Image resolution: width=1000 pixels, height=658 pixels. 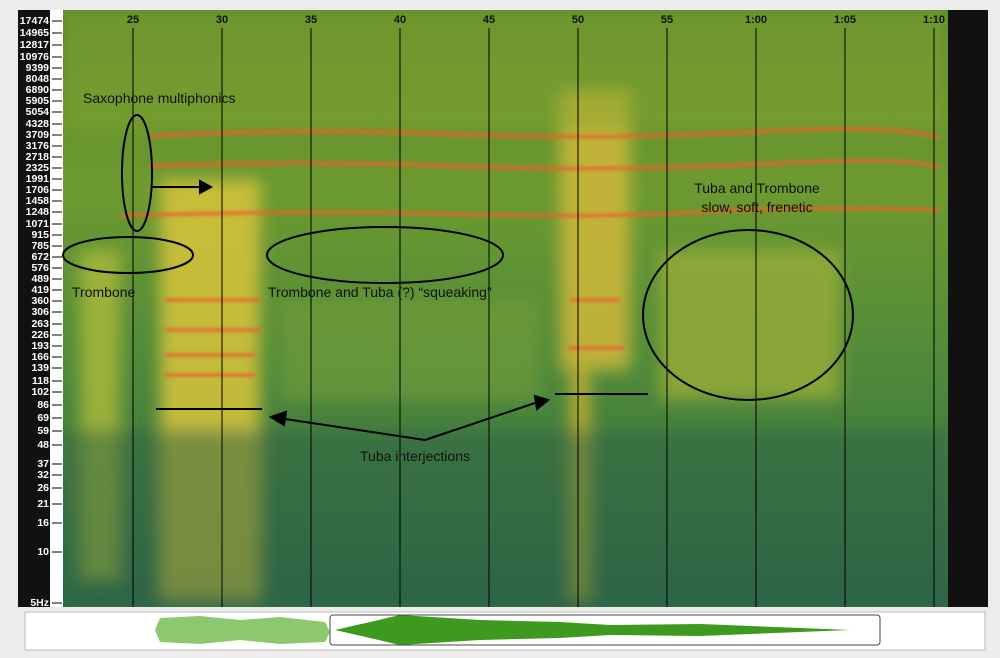 What do you see at coordinates (667, 20) in the screenshot?
I see `time-label: 55` at bounding box center [667, 20].